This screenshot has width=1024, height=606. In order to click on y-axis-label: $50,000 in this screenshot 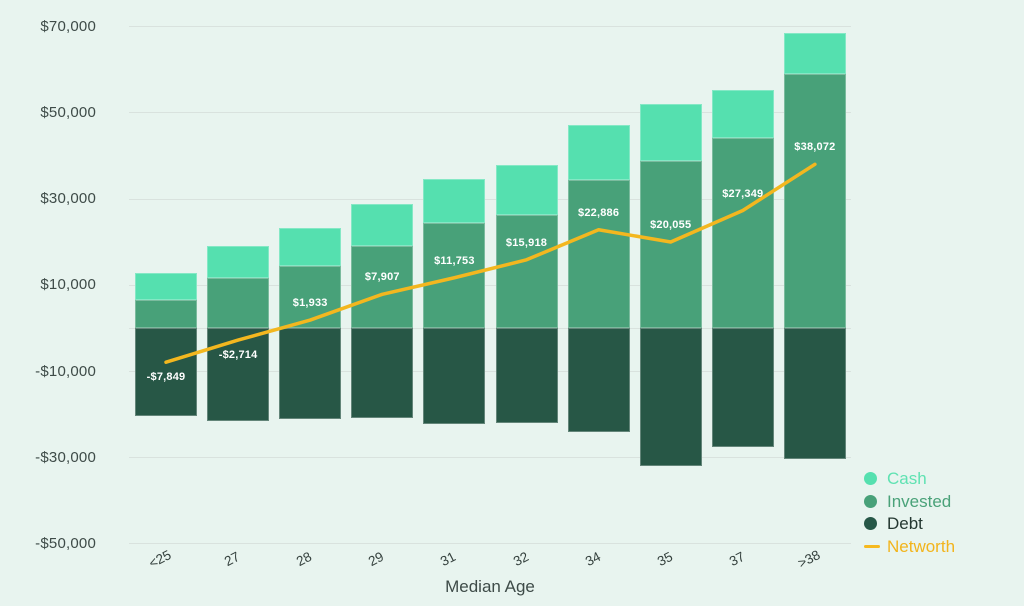, I will do `click(68, 112)`.